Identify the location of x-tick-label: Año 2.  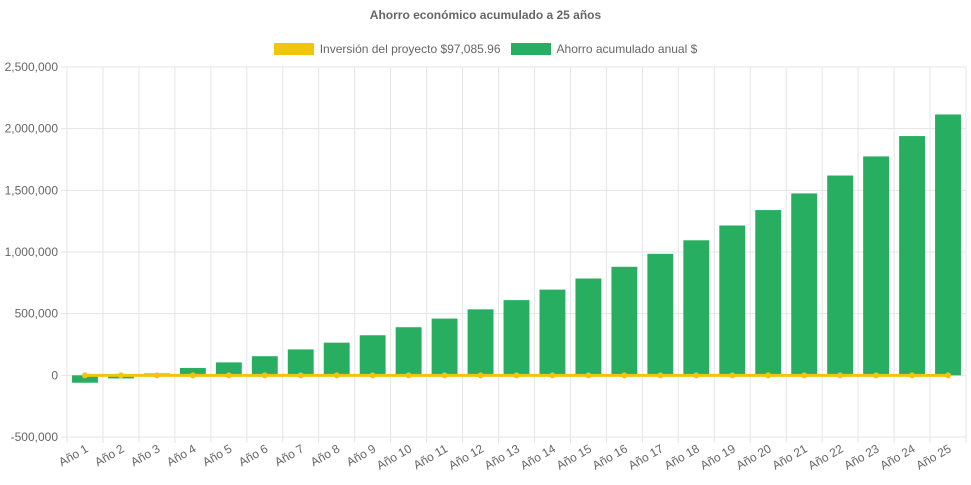
(109, 455).